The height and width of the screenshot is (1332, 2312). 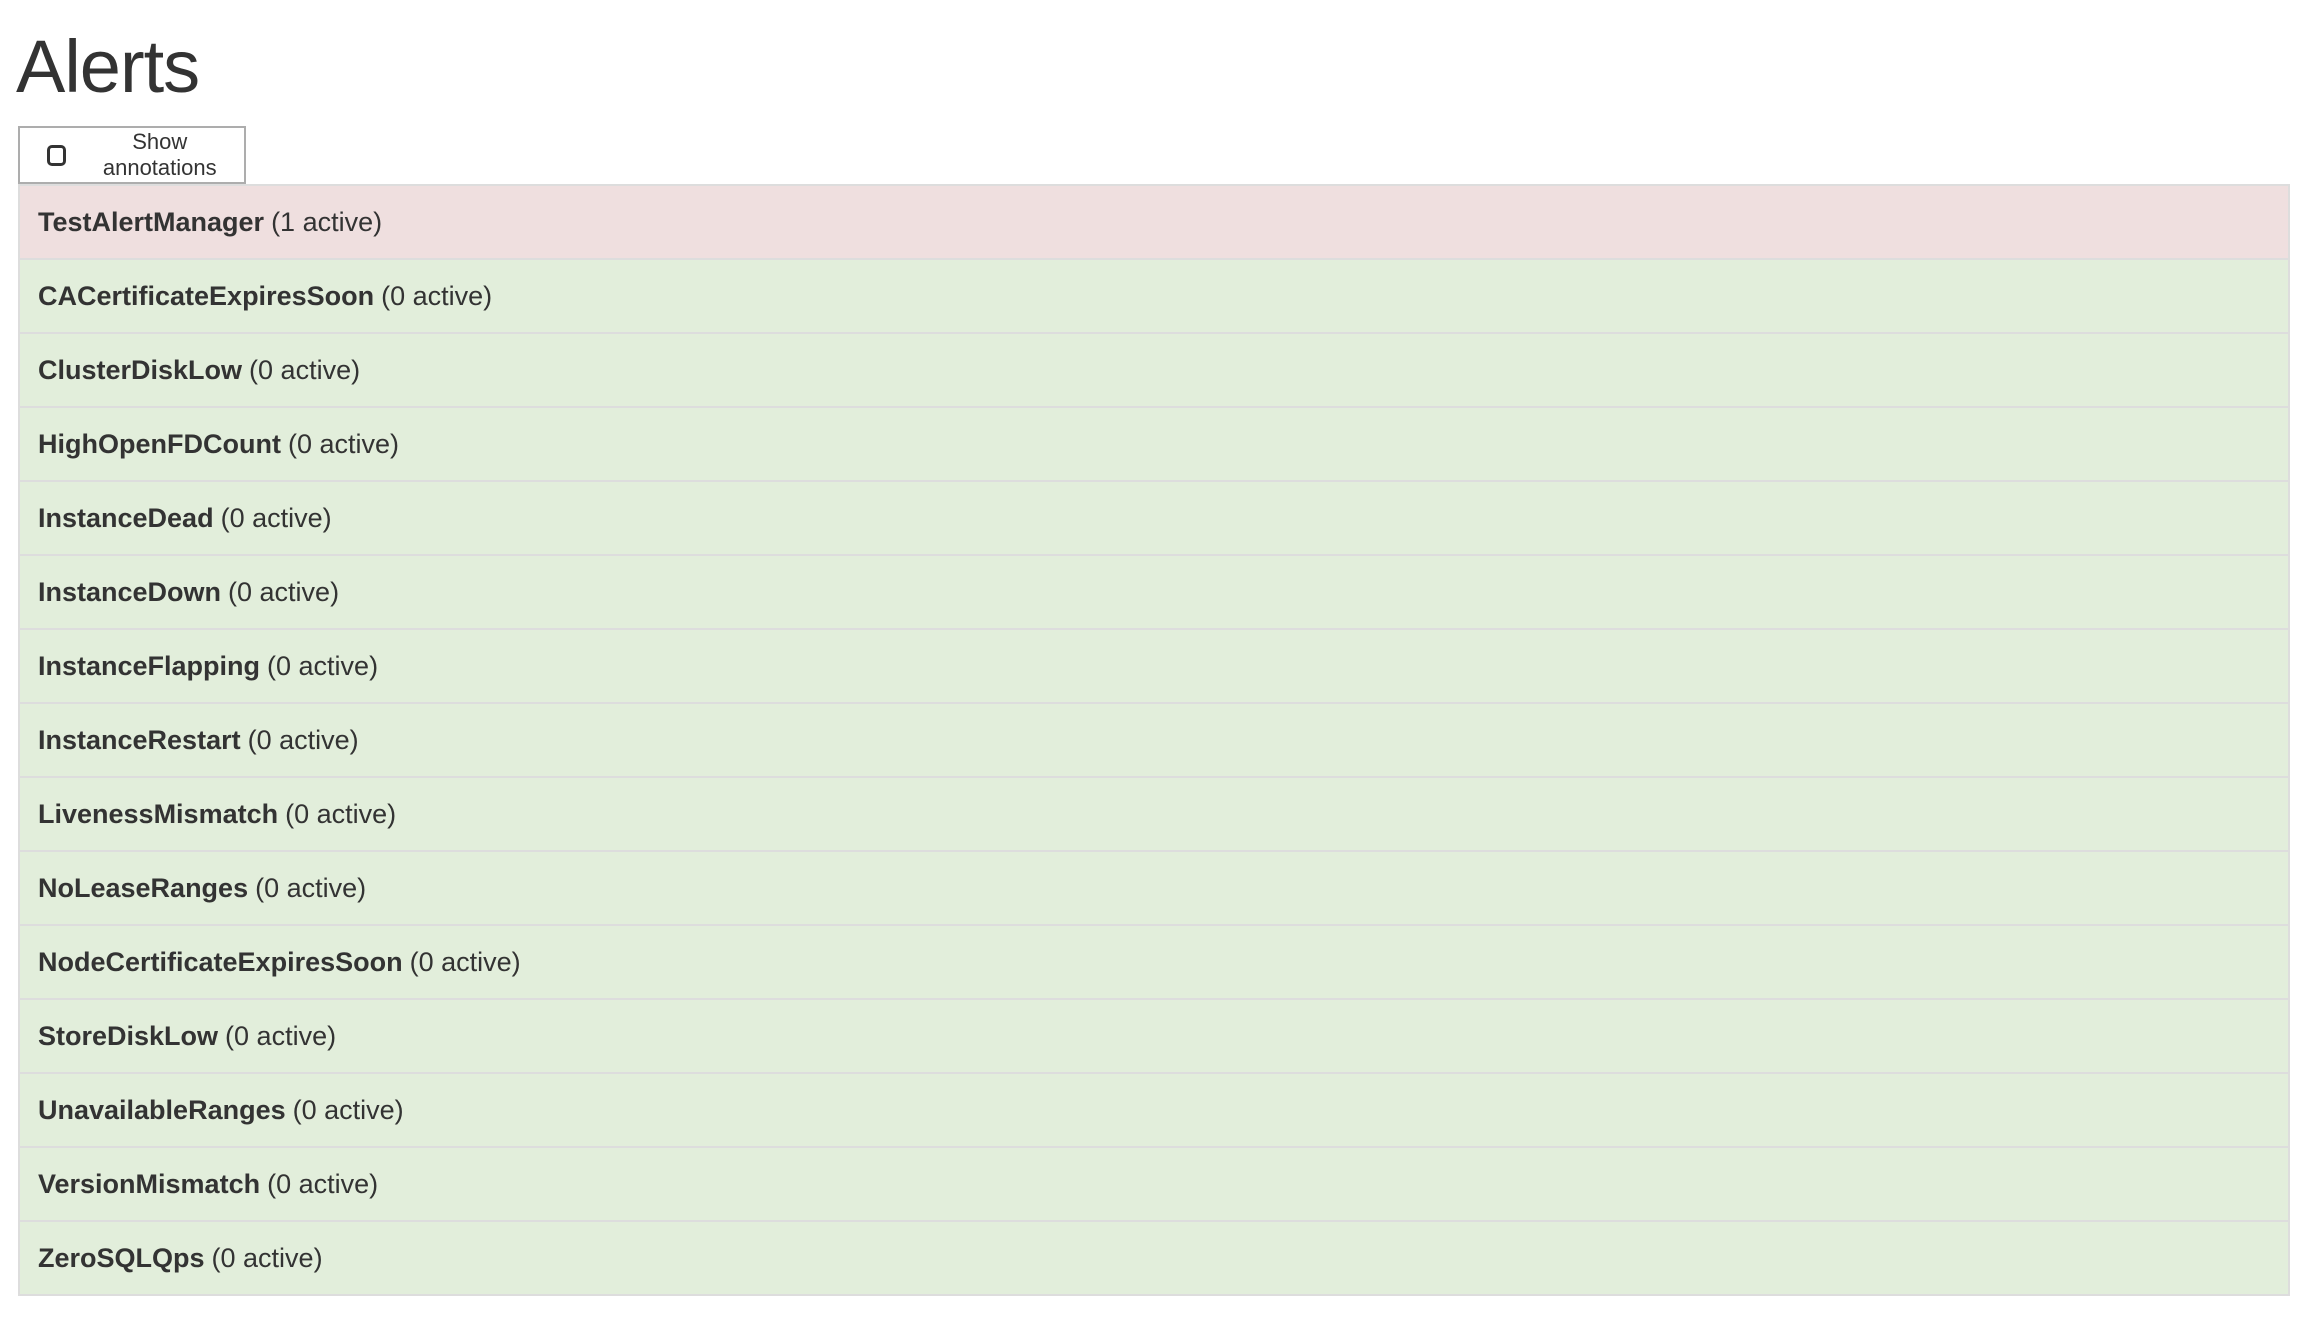 What do you see at coordinates (151, 221) in the screenshot?
I see `alert-name: TestAlertManager` at bounding box center [151, 221].